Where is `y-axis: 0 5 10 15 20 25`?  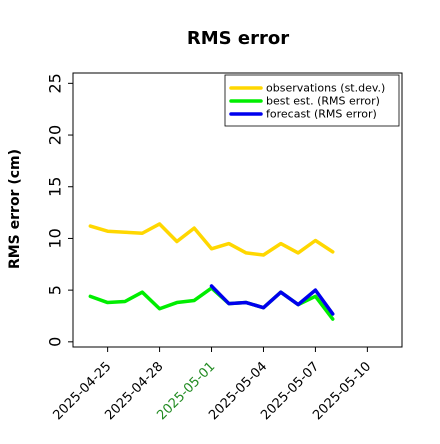 y-axis: 0 5 10 15 20 25 is located at coordinates (59, 210).